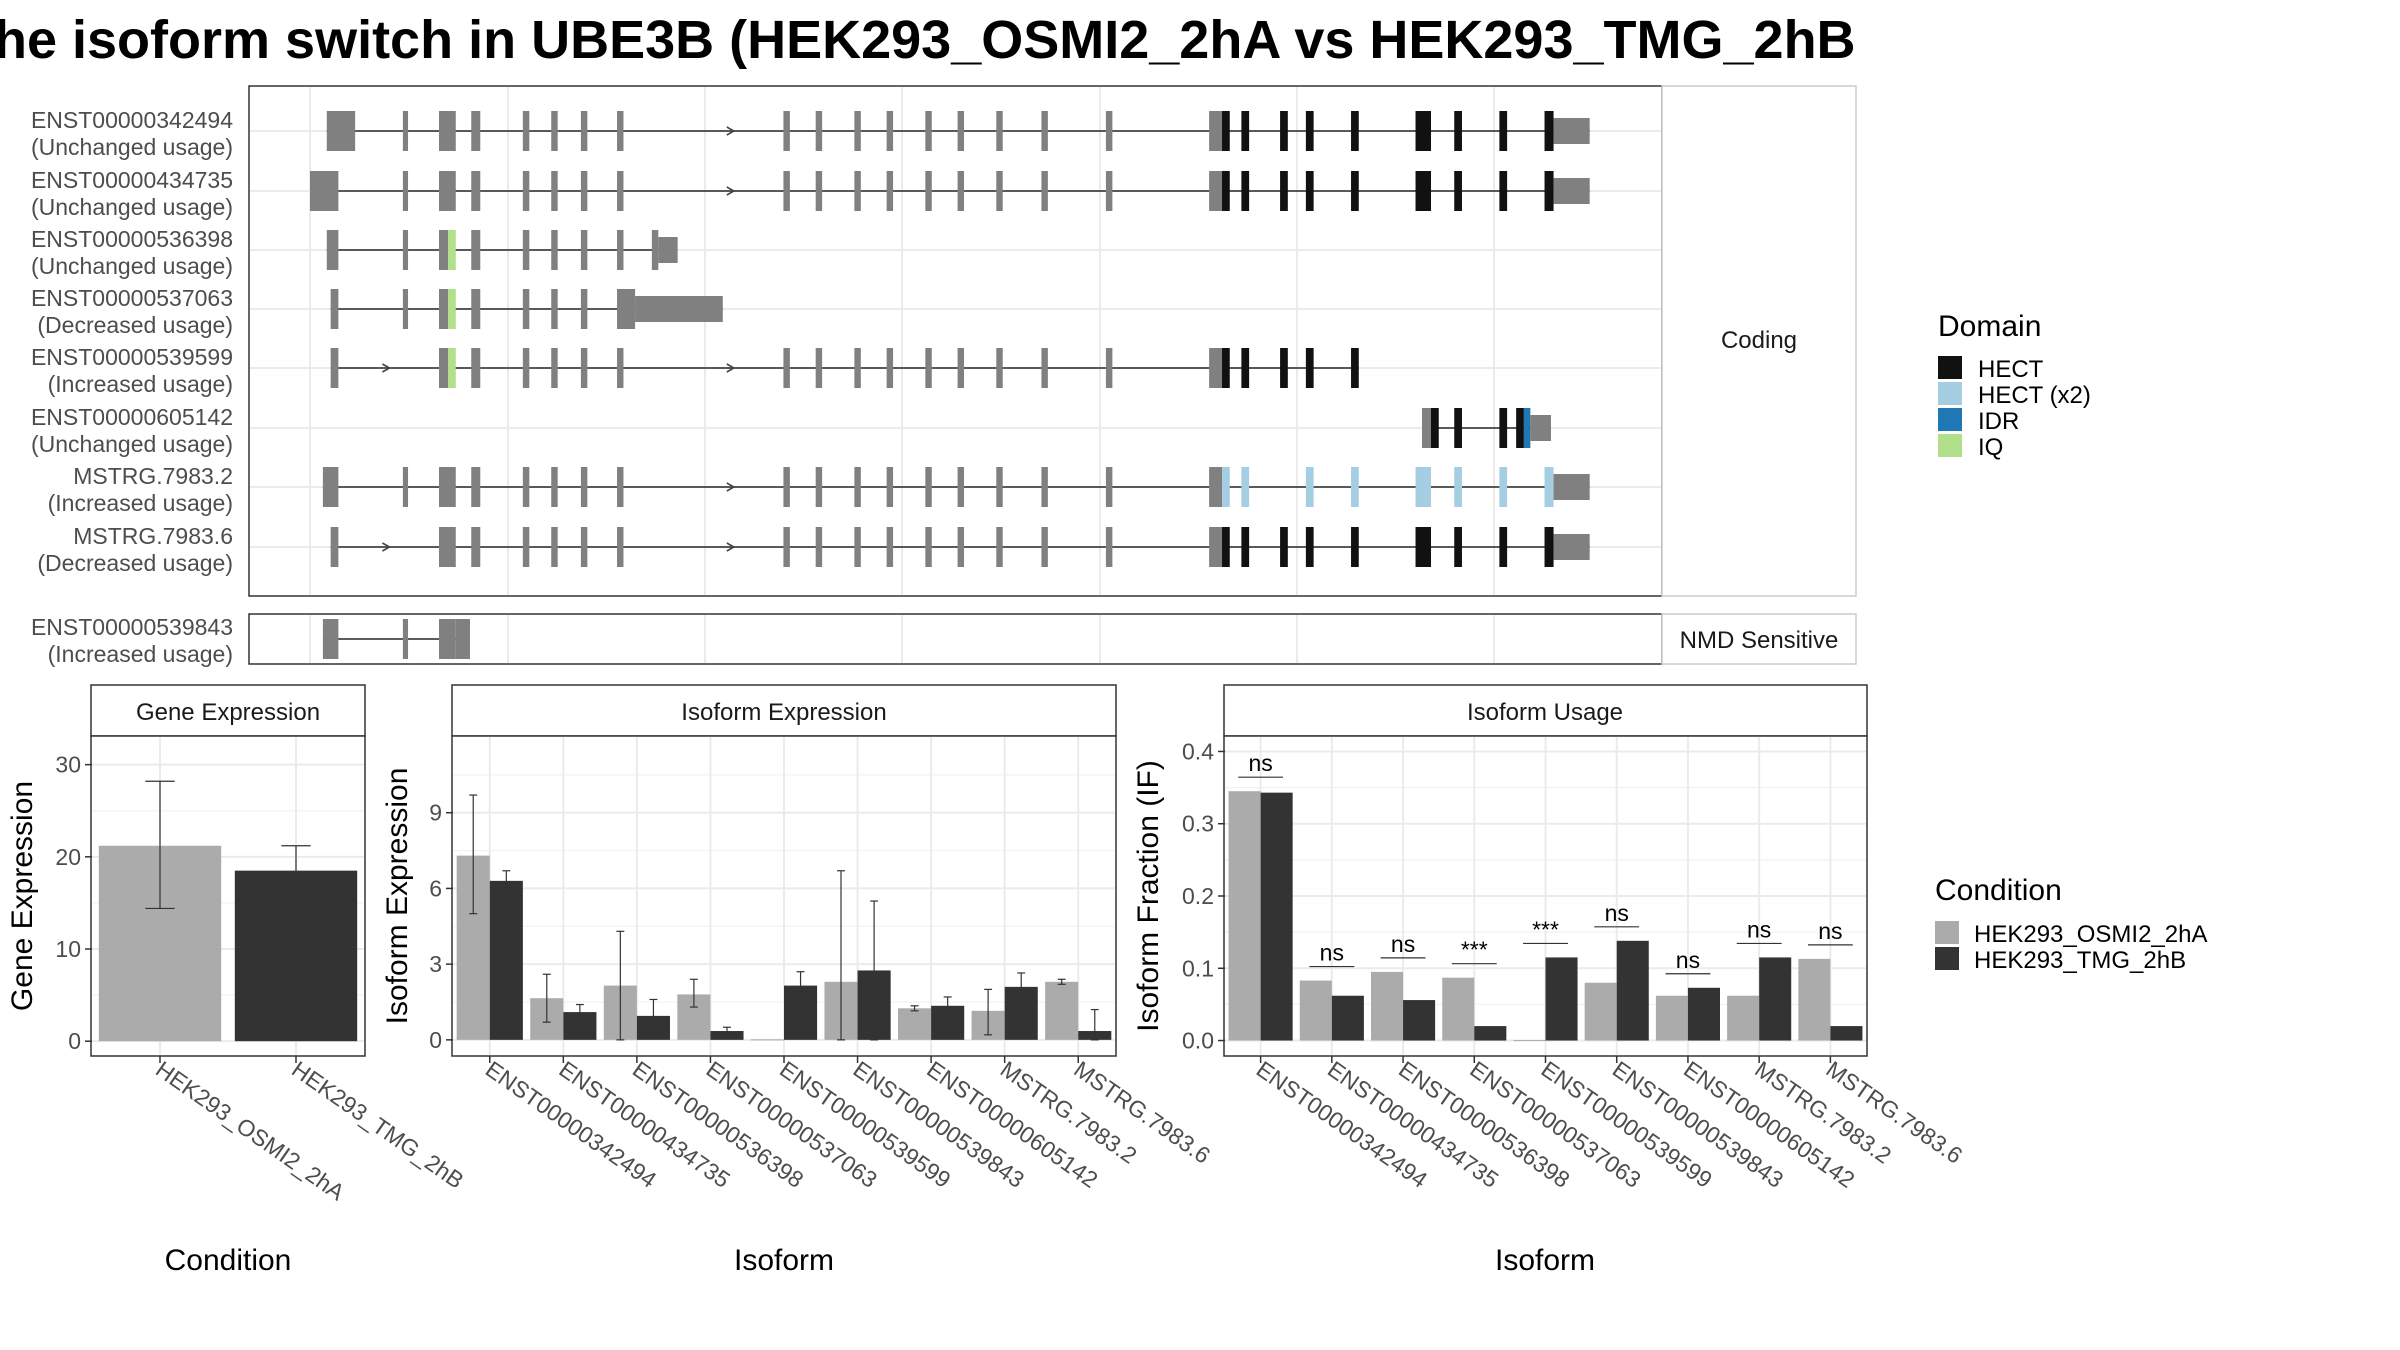 The image size is (2400, 1350). What do you see at coordinates (1688, 960) in the screenshot?
I see `iso-usage-sig-label-6: ns` at bounding box center [1688, 960].